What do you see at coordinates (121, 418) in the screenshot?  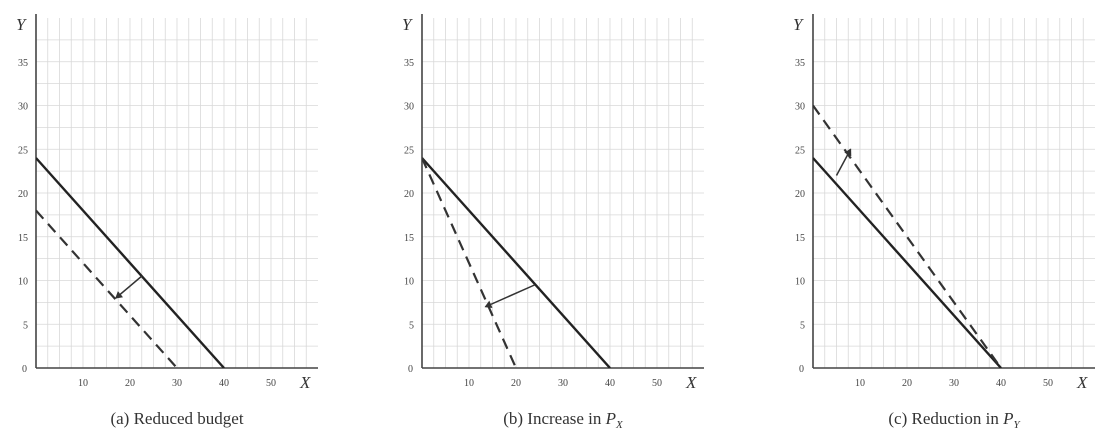 I see `caption-label: (a)` at bounding box center [121, 418].